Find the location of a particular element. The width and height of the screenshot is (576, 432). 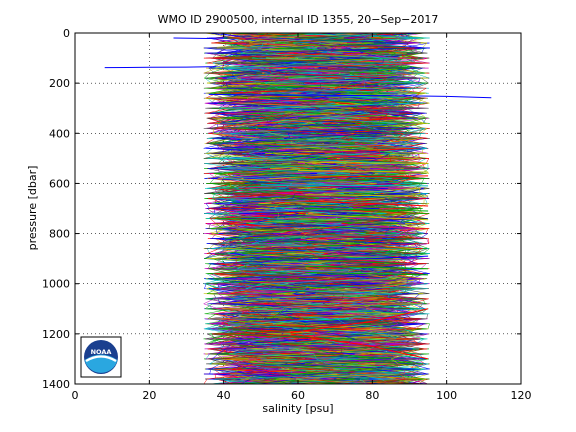

y-tick-label: 1000 is located at coordinates (56, 284).